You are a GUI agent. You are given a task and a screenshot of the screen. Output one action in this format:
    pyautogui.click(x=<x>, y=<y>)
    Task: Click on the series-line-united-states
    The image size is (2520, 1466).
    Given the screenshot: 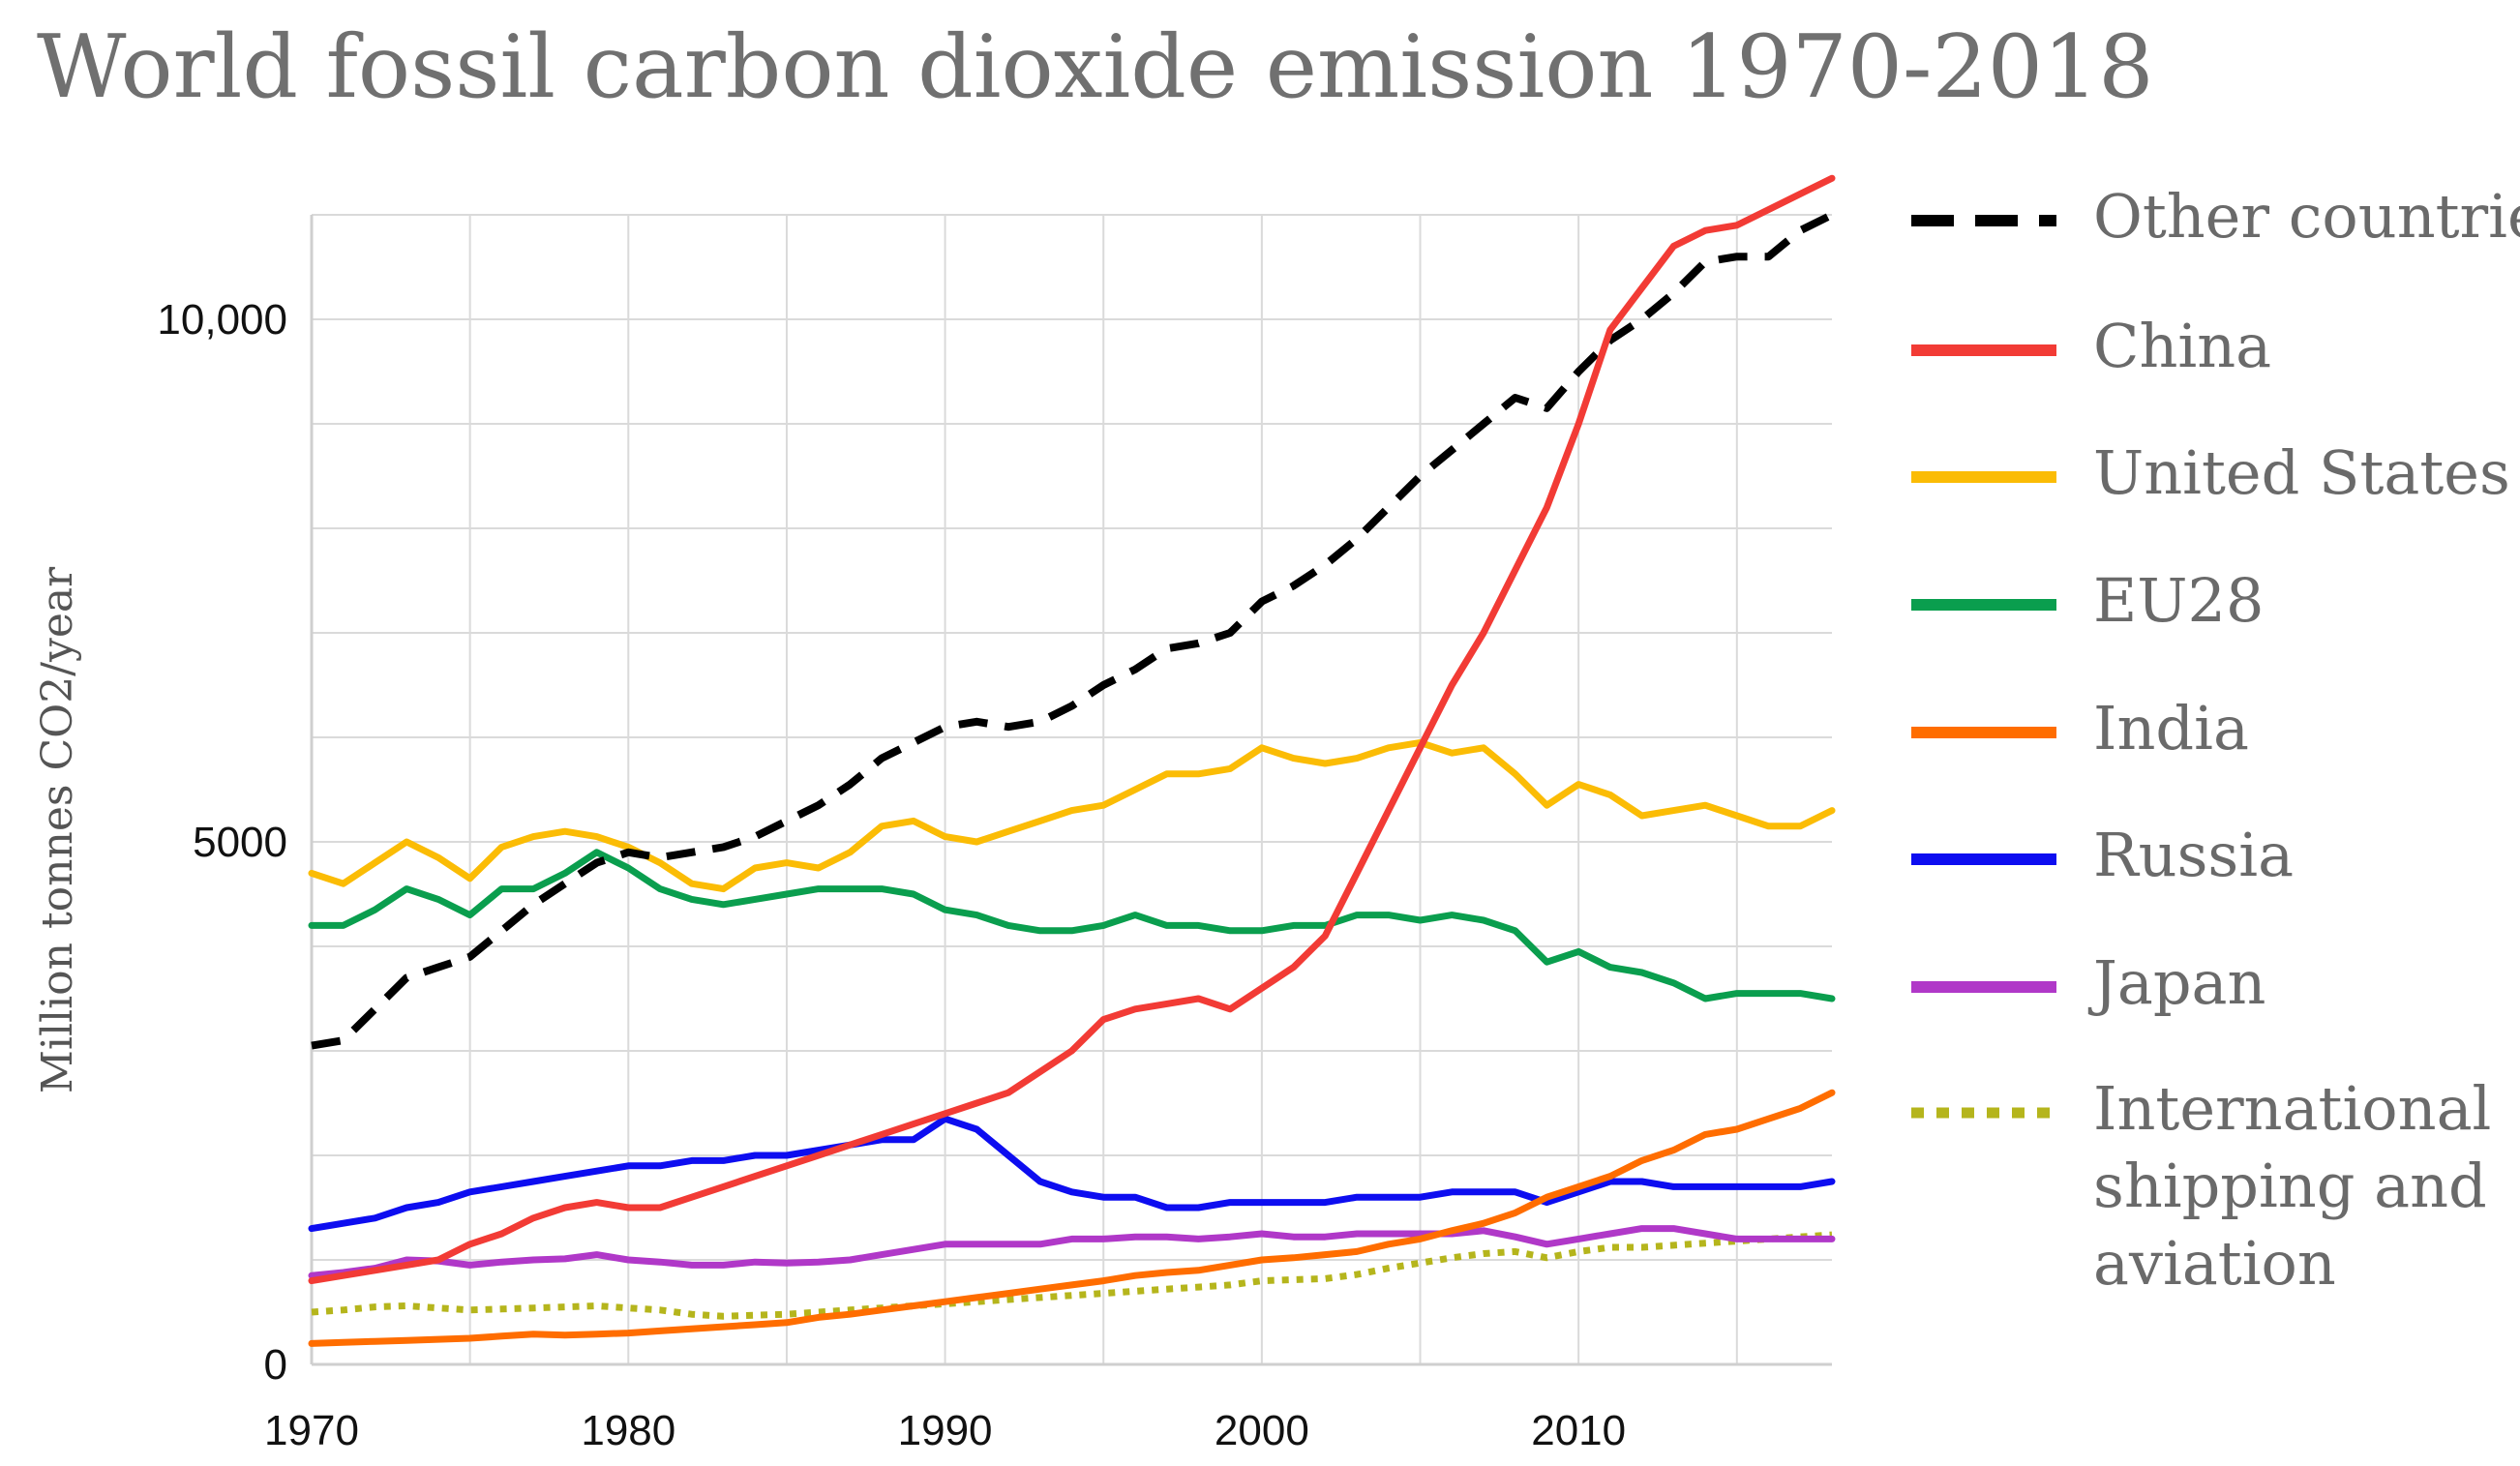 What is the action you would take?
    pyautogui.click(x=1072, y=815)
    